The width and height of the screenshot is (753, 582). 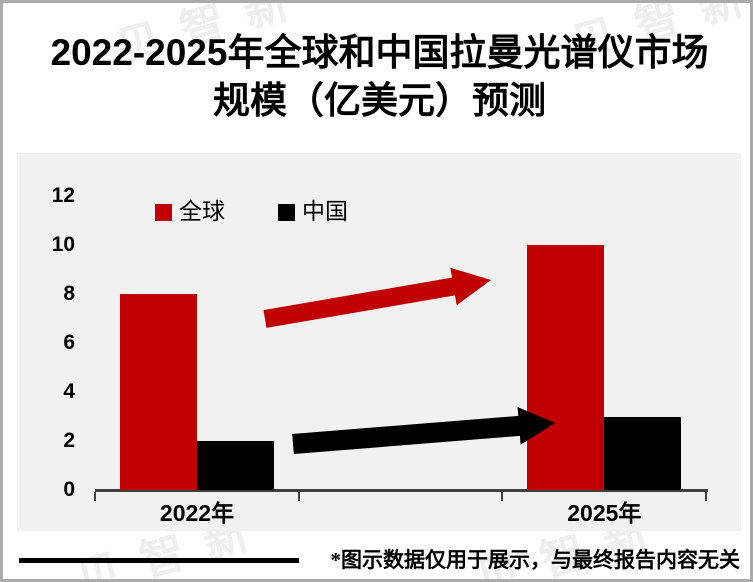 What do you see at coordinates (604, 513) in the screenshot?
I see `x-axis-label: 2025年` at bounding box center [604, 513].